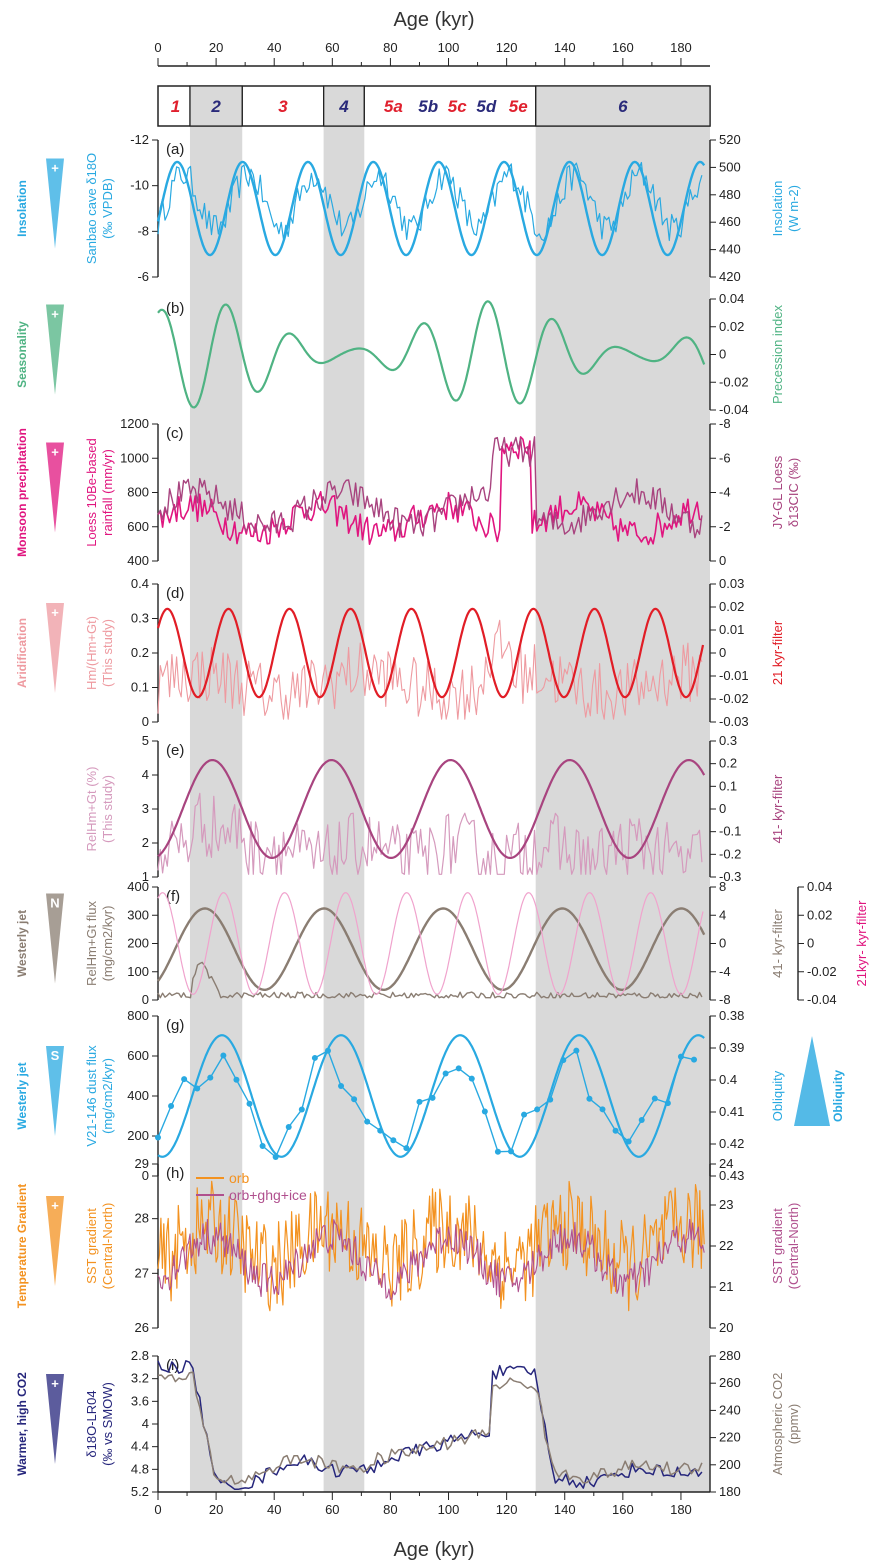  I want to click on right-tick-label: 0.1, so click(728, 785).